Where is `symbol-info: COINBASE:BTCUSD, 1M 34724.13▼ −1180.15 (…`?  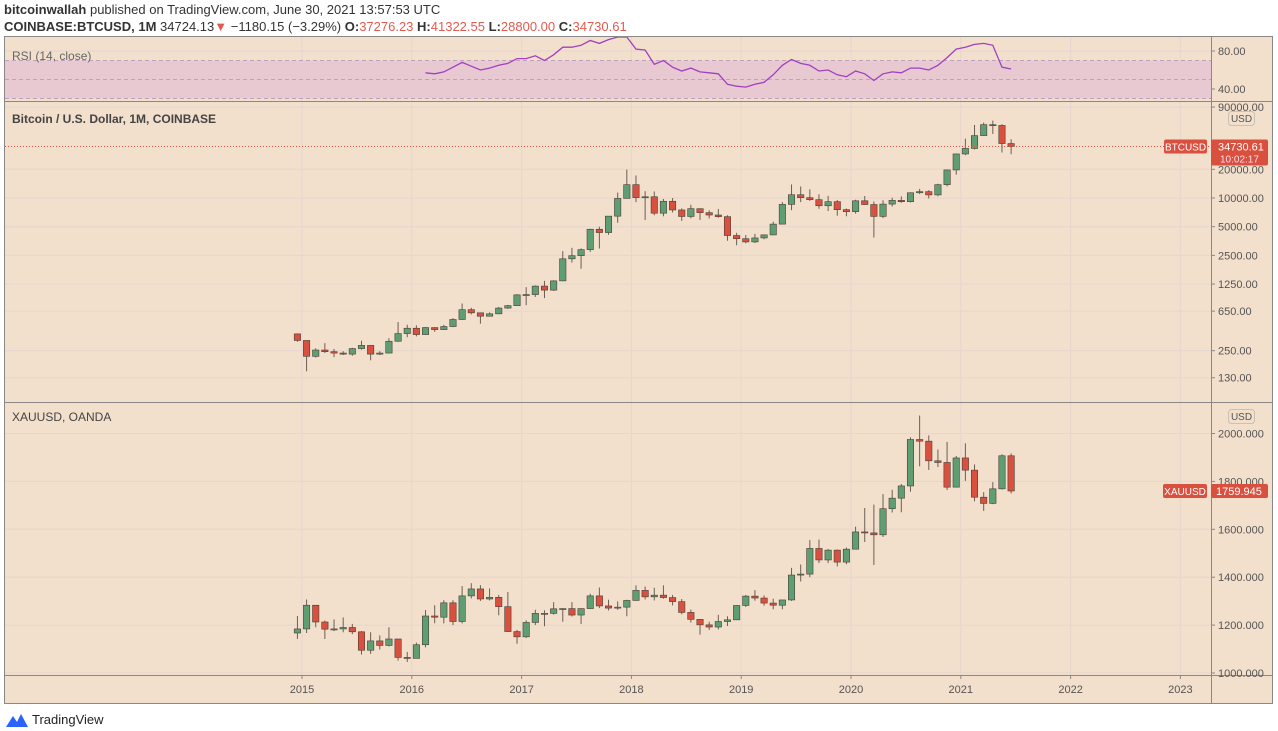
symbol-info: COINBASE:BTCUSD, 1M 34724.13▼ −1180.15 (… is located at coordinates (315, 26).